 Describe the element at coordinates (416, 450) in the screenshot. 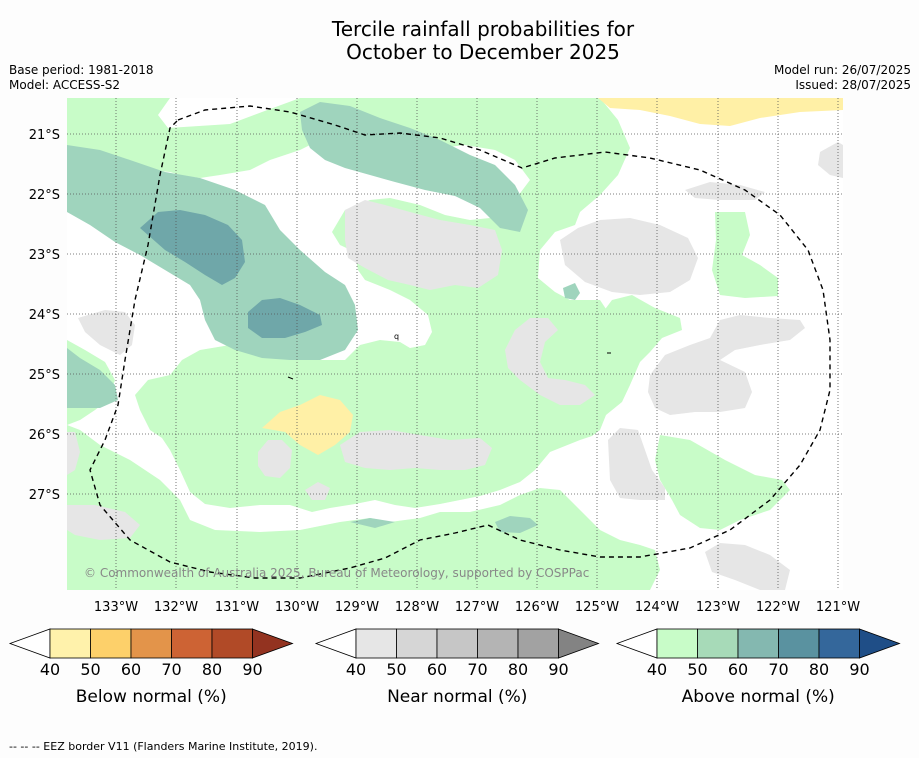

I see `near-region-south-center` at that location.